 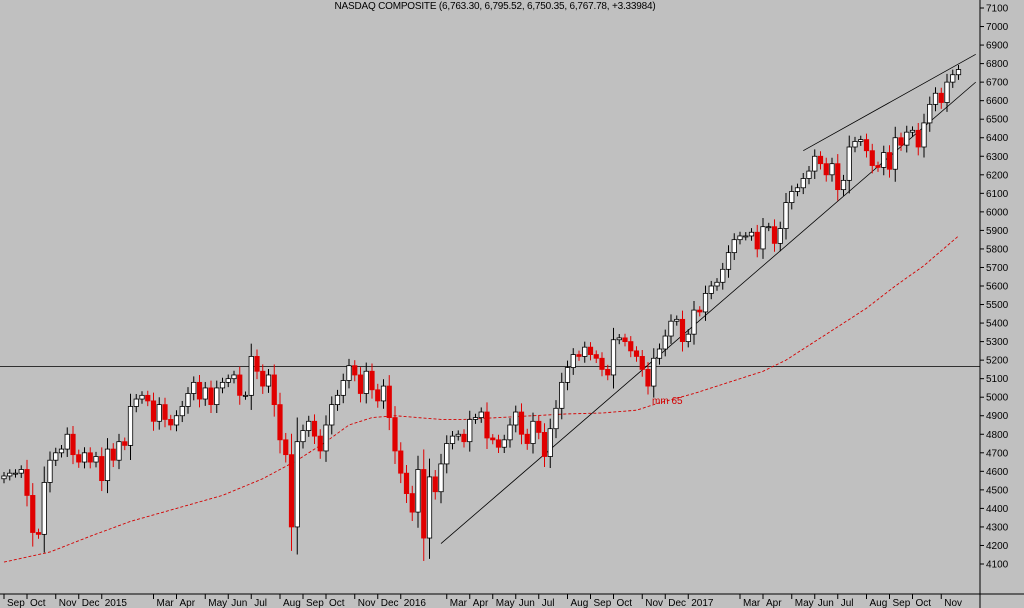 I want to click on x-tick-label: Dec, so click(x=677, y=603).